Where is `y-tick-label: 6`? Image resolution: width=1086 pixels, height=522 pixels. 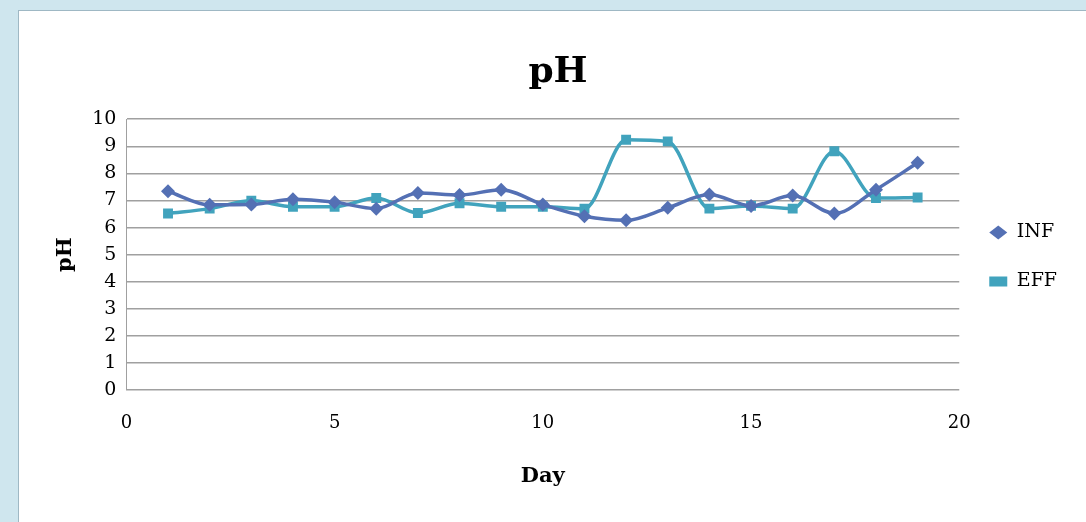
y-tick-label: 6 is located at coordinates (110, 225).